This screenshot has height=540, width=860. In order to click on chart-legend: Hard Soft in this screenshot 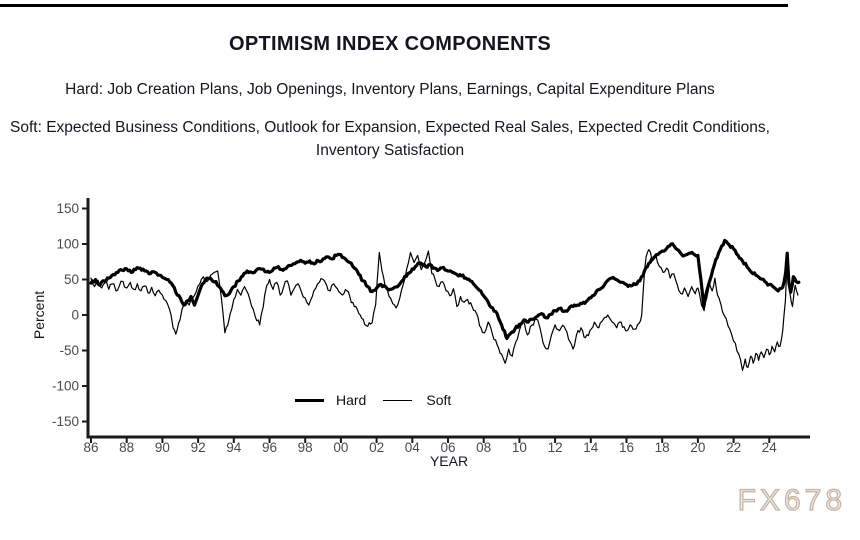, I will do `click(373, 400)`.